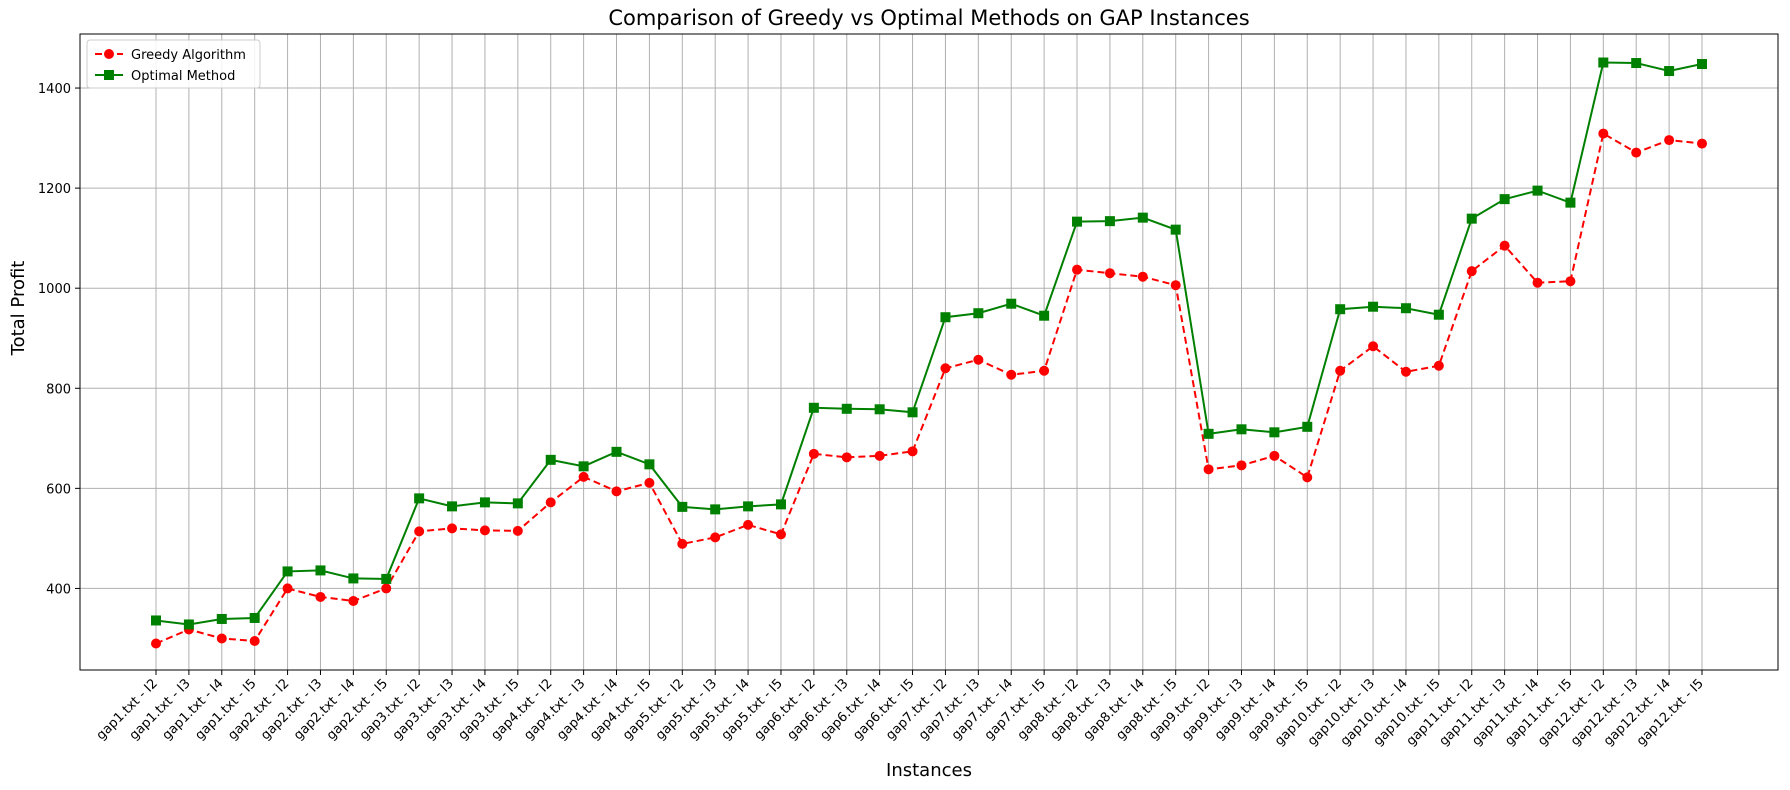 The image size is (1790, 790). Describe the element at coordinates (58, 589) in the screenshot. I see `y-tick-label: 400` at that location.